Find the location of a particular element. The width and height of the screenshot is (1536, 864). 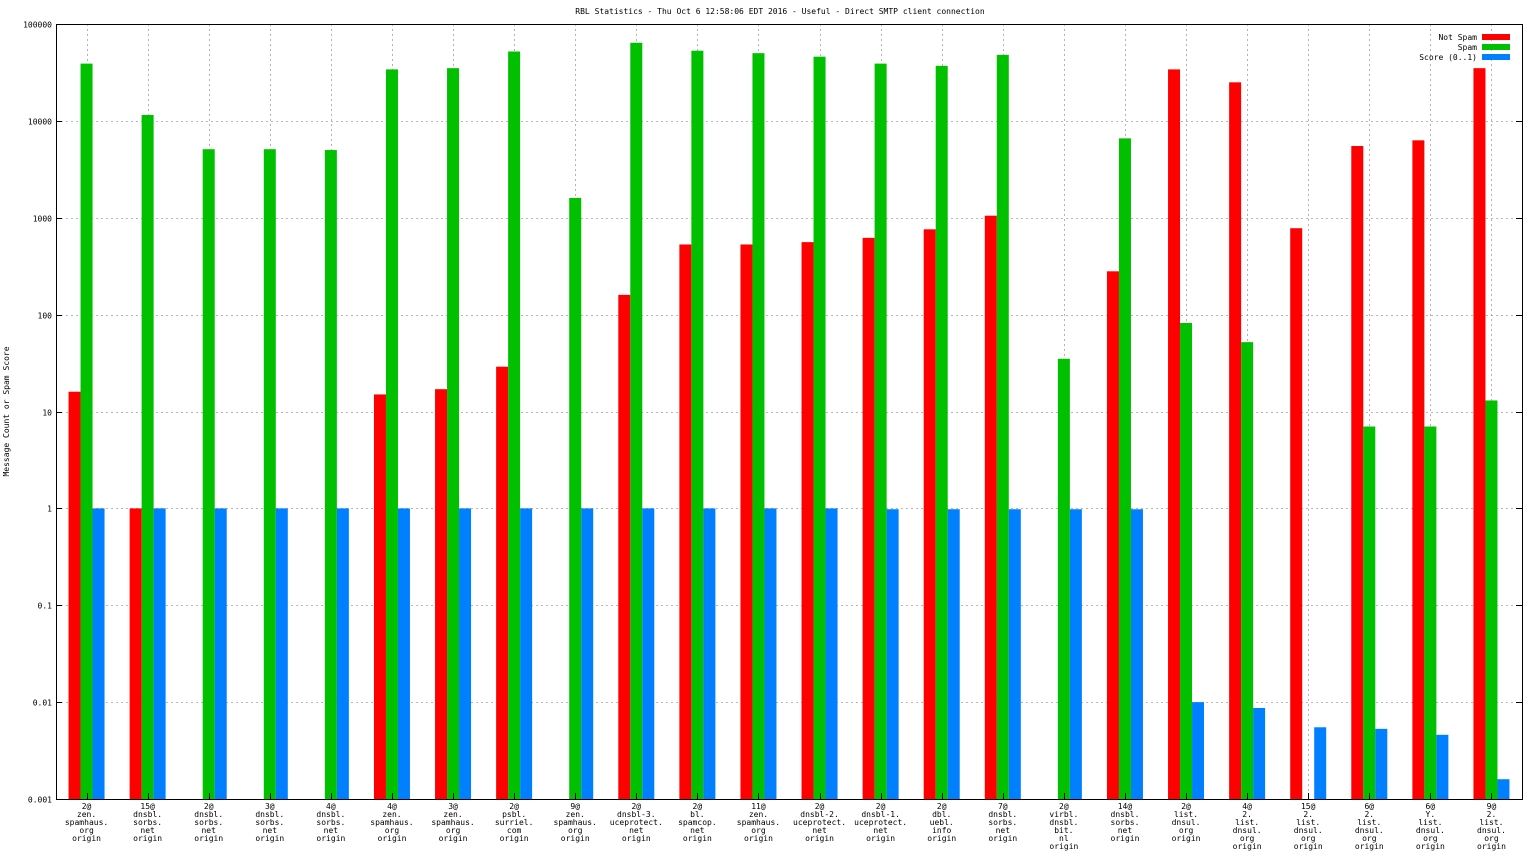

x-tick-label: 4@ 2. list. dnsul. org origin is located at coordinates (1247, 826).